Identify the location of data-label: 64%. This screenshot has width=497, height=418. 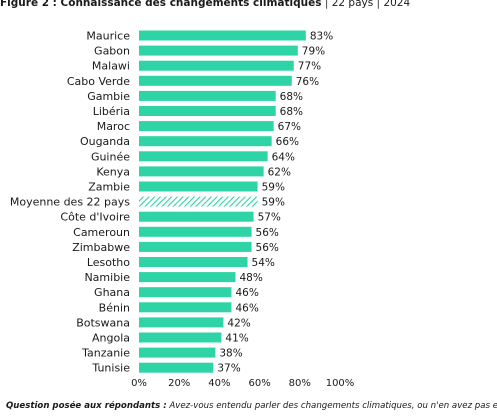
(283, 157).